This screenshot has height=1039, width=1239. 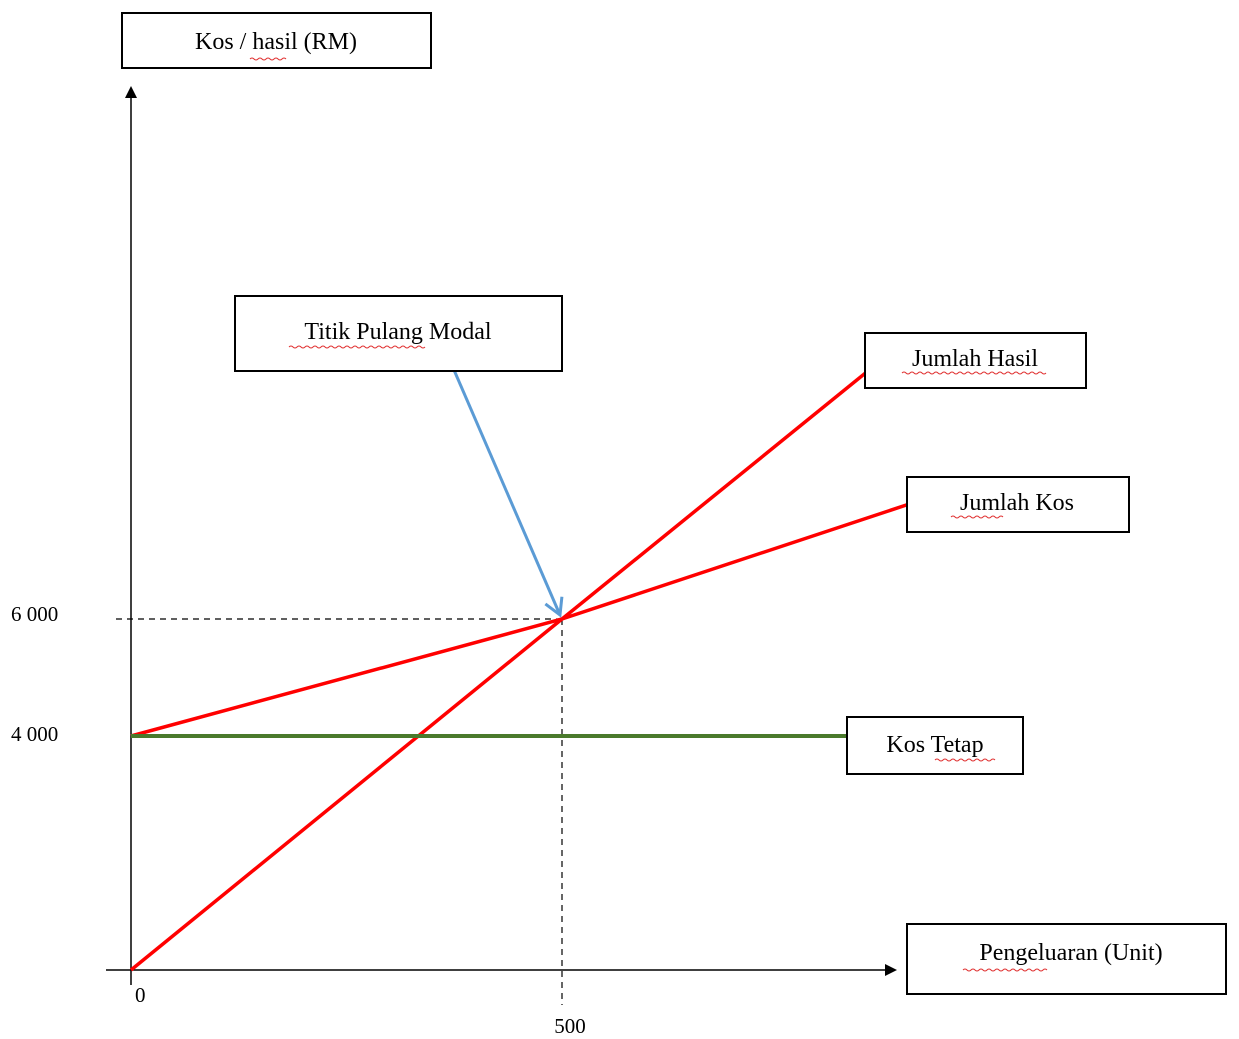 I want to click on x-tick-label-0: 0, so click(x=140, y=995).